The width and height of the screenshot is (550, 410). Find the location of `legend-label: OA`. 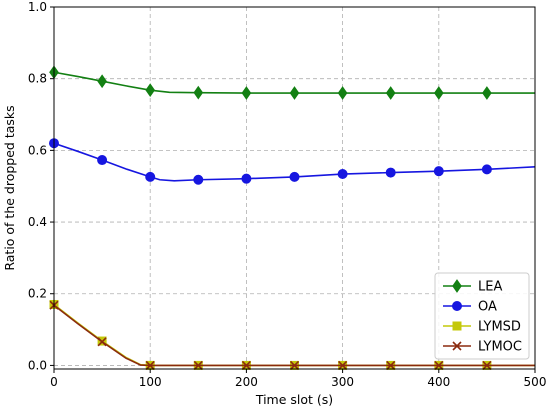

legend-label: OA is located at coordinates (487, 307).